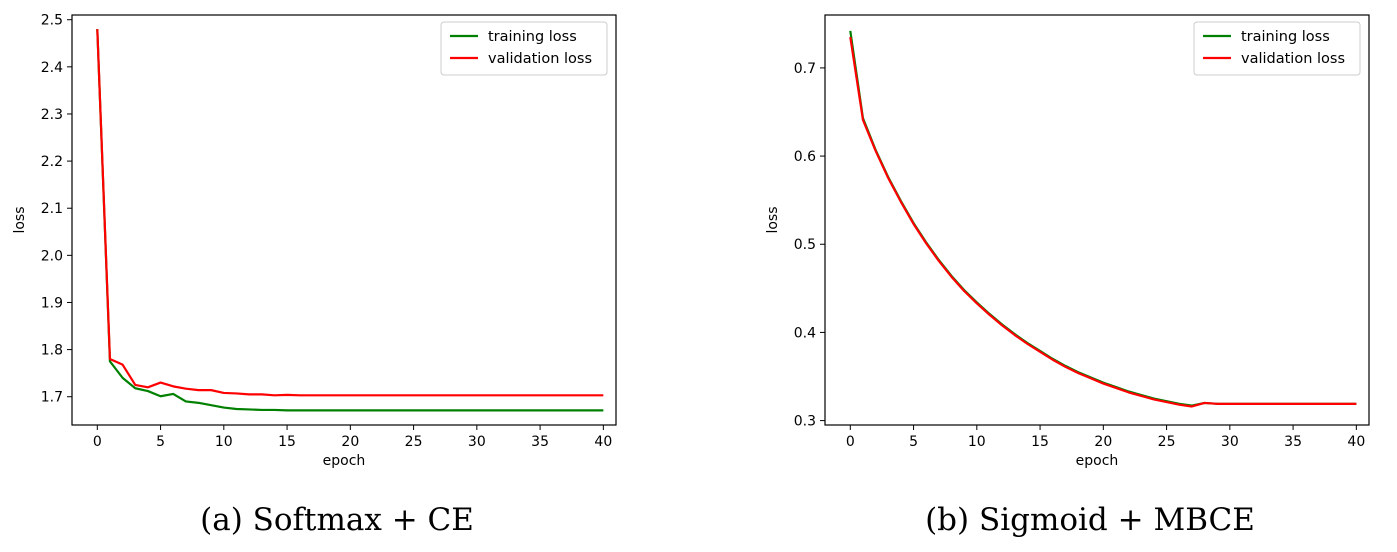  Describe the element at coordinates (52, 21) in the screenshot. I see `y-tick-label: 2.5` at that location.